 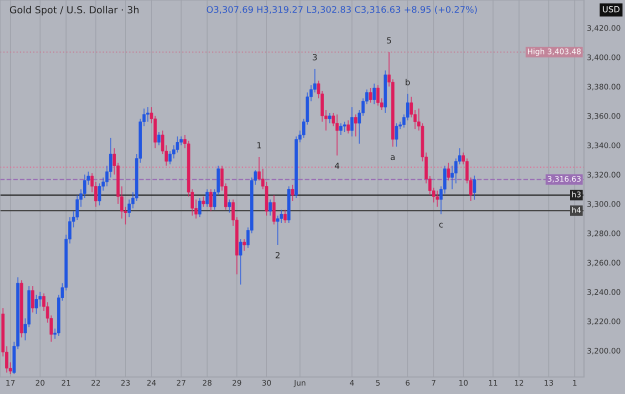 I want to click on text: Gold Spot / U.S. Dollar · 3h, so click(x=74, y=11).